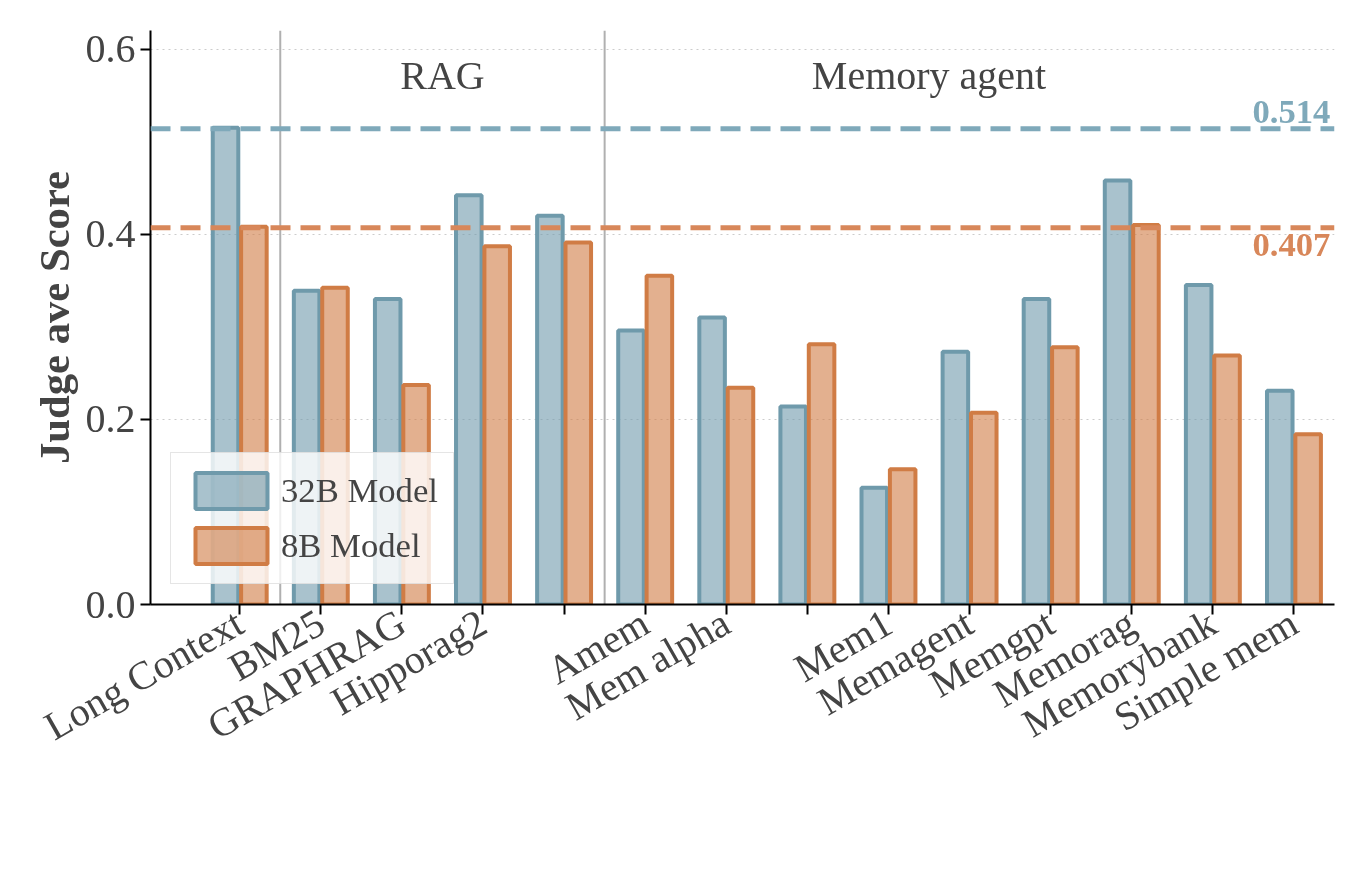 This screenshot has height=894, width=1364. I want to click on ref-line-label: 0.407, so click(1291, 243).